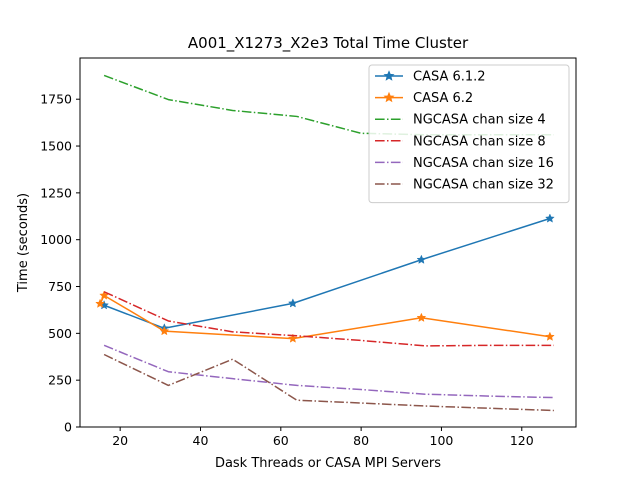 The image size is (640, 480). What do you see at coordinates (361, 440) in the screenshot?
I see `x-tick-label: 80` at bounding box center [361, 440].